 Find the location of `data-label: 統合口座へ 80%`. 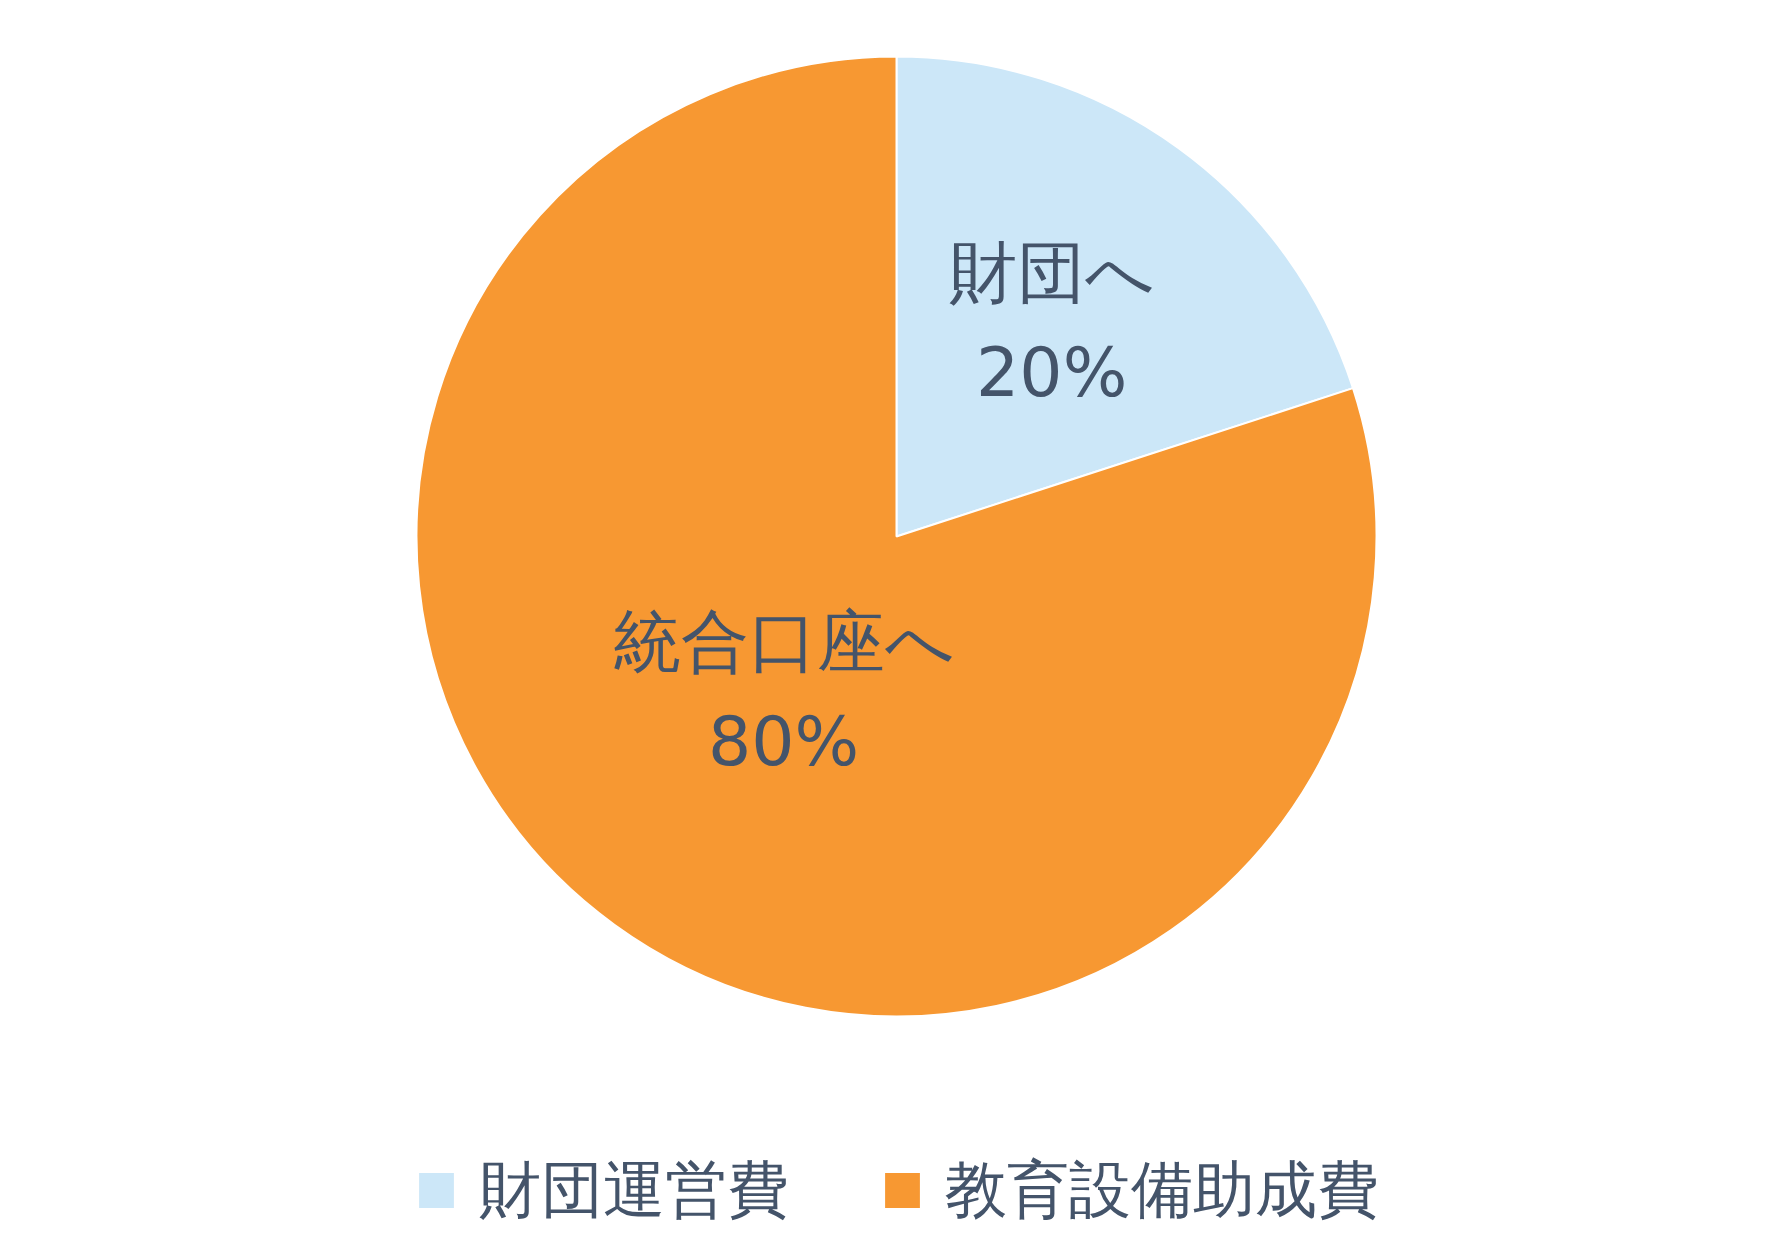

data-label: 統合口座へ 80% is located at coordinates (783, 692).